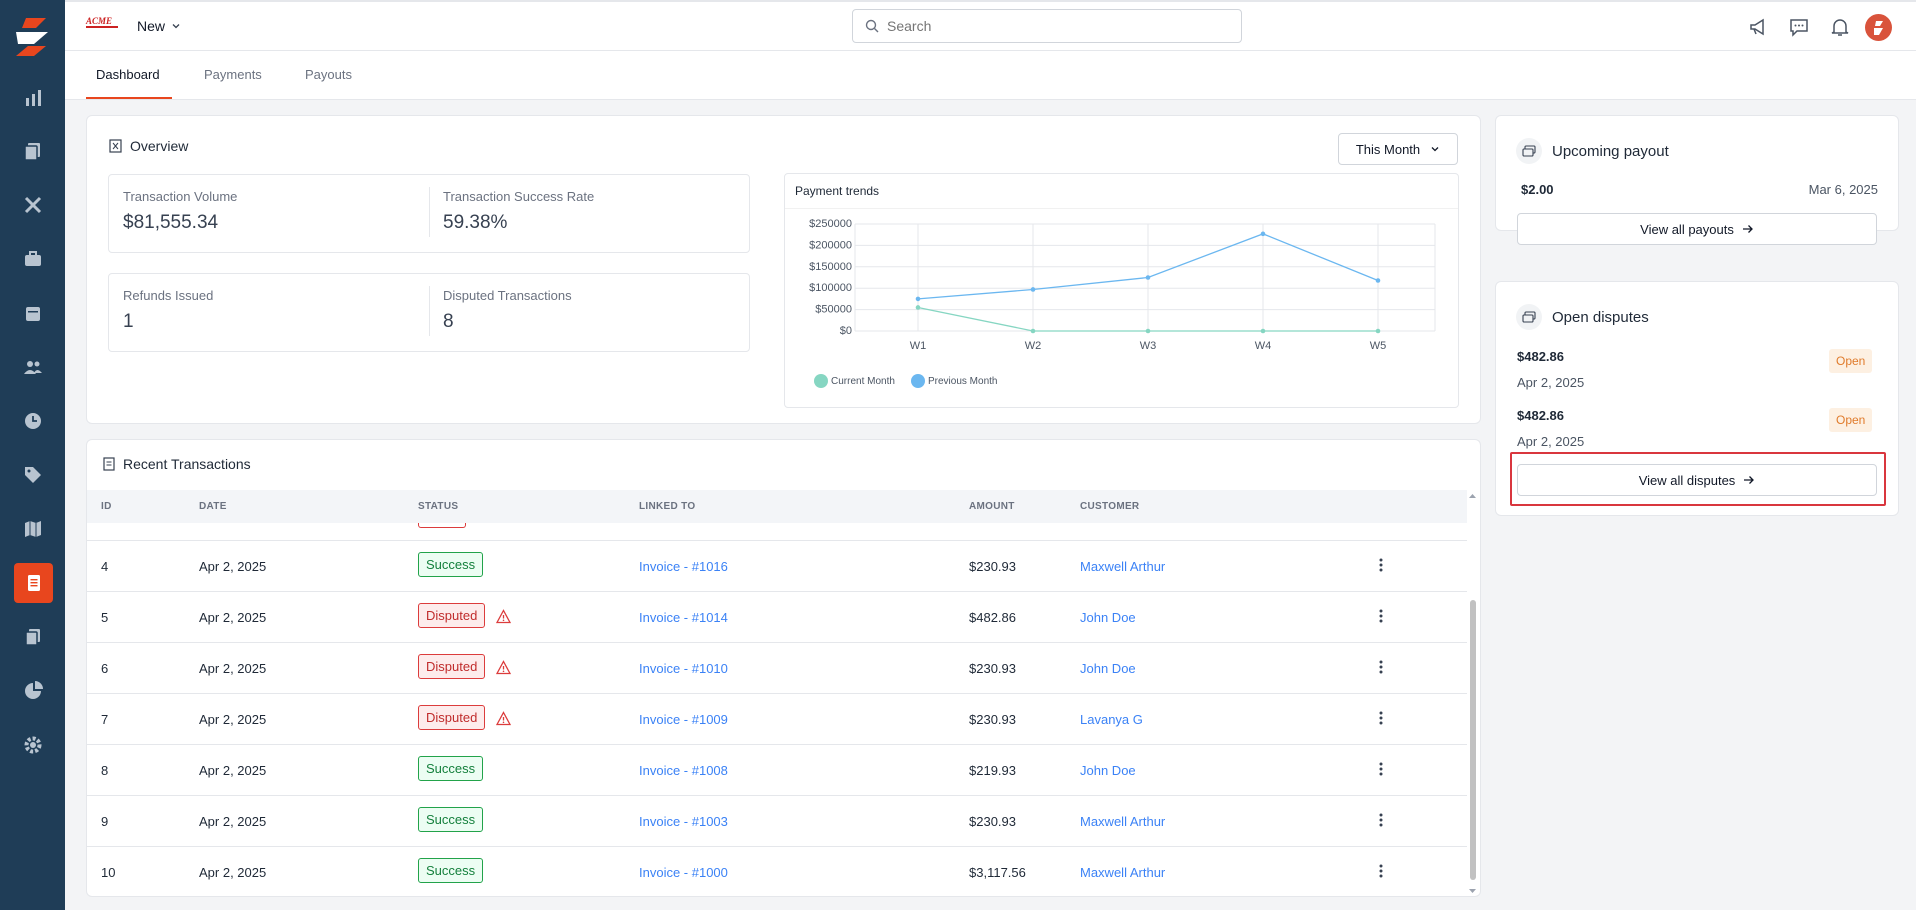 The height and width of the screenshot is (910, 1916). Describe the element at coordinates (990, 75) in the screenshot. I see `page-tabs: Dashboard Payments Payouts` at that location.